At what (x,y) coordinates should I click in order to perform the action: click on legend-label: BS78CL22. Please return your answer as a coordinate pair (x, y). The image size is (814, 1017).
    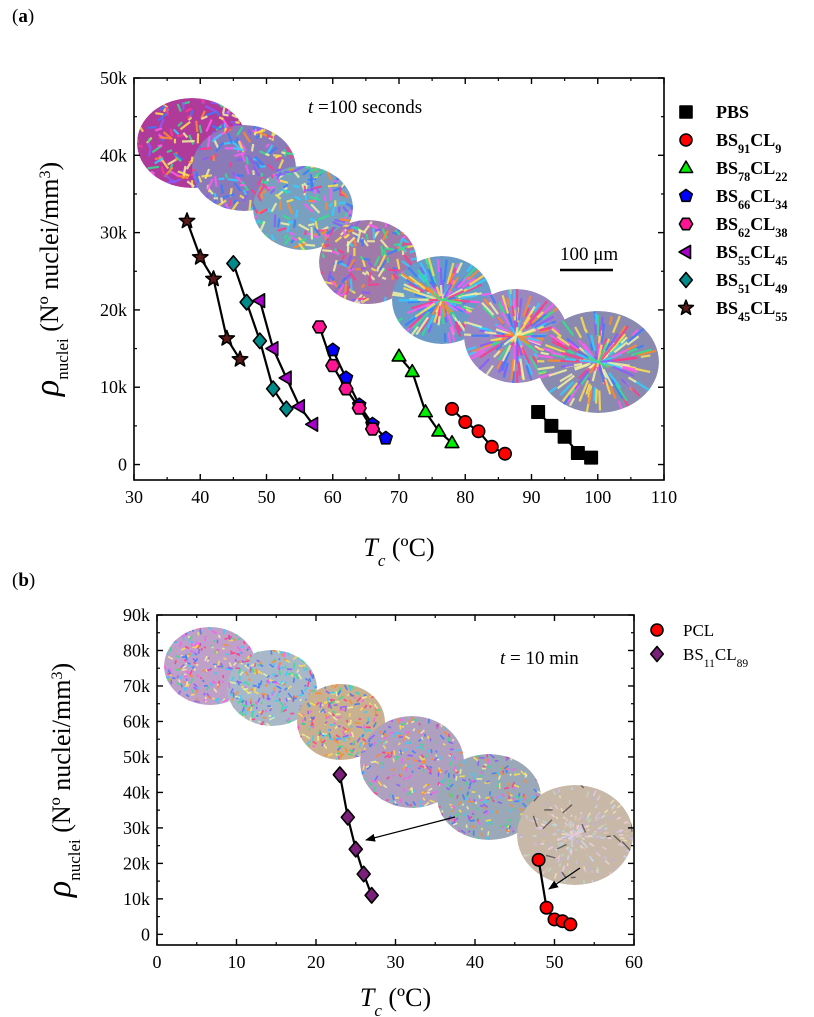
    Looking at the image, I should click on (752, 171).